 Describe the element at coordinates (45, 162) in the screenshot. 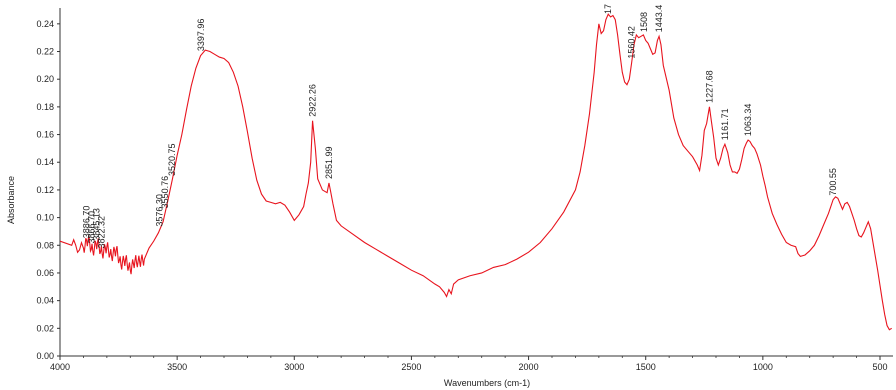

I see `y-tick-label: 0.14` at that location.